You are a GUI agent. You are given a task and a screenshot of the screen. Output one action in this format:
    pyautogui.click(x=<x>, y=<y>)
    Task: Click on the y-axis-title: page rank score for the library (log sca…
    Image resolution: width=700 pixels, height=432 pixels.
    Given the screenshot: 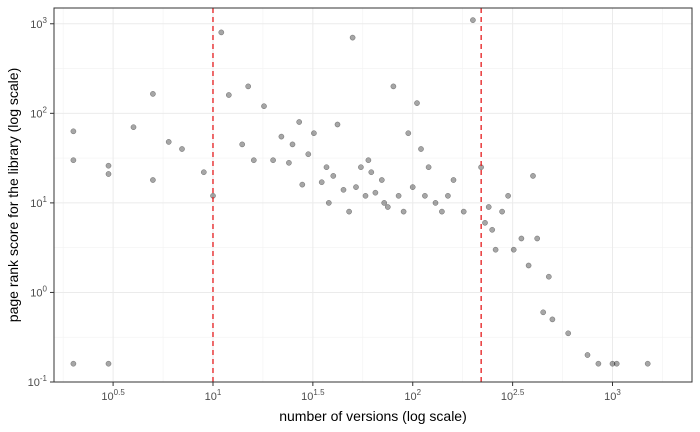 What is the action you would take?
    pyautogui.click(x=13, y=195)
    